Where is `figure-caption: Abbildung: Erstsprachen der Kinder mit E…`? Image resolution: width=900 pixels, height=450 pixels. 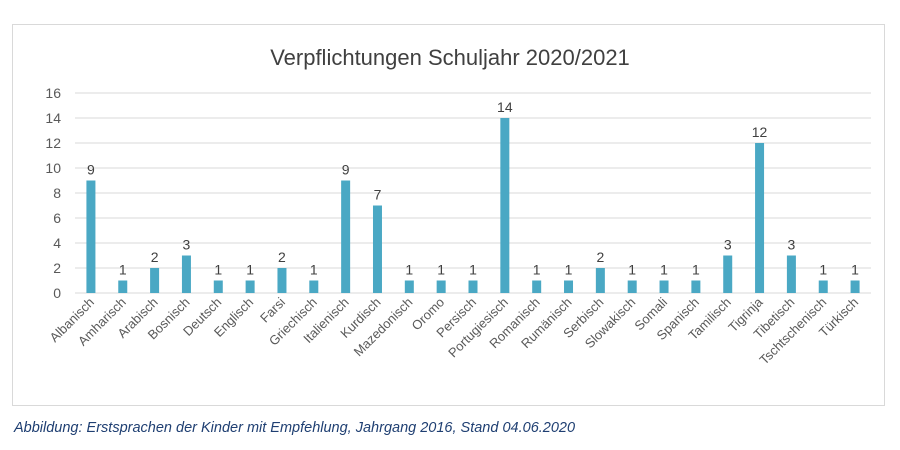
figure-caption: Abbildung: Erstsprachen der Kinder mit E… is located at coordinates (295, 428).